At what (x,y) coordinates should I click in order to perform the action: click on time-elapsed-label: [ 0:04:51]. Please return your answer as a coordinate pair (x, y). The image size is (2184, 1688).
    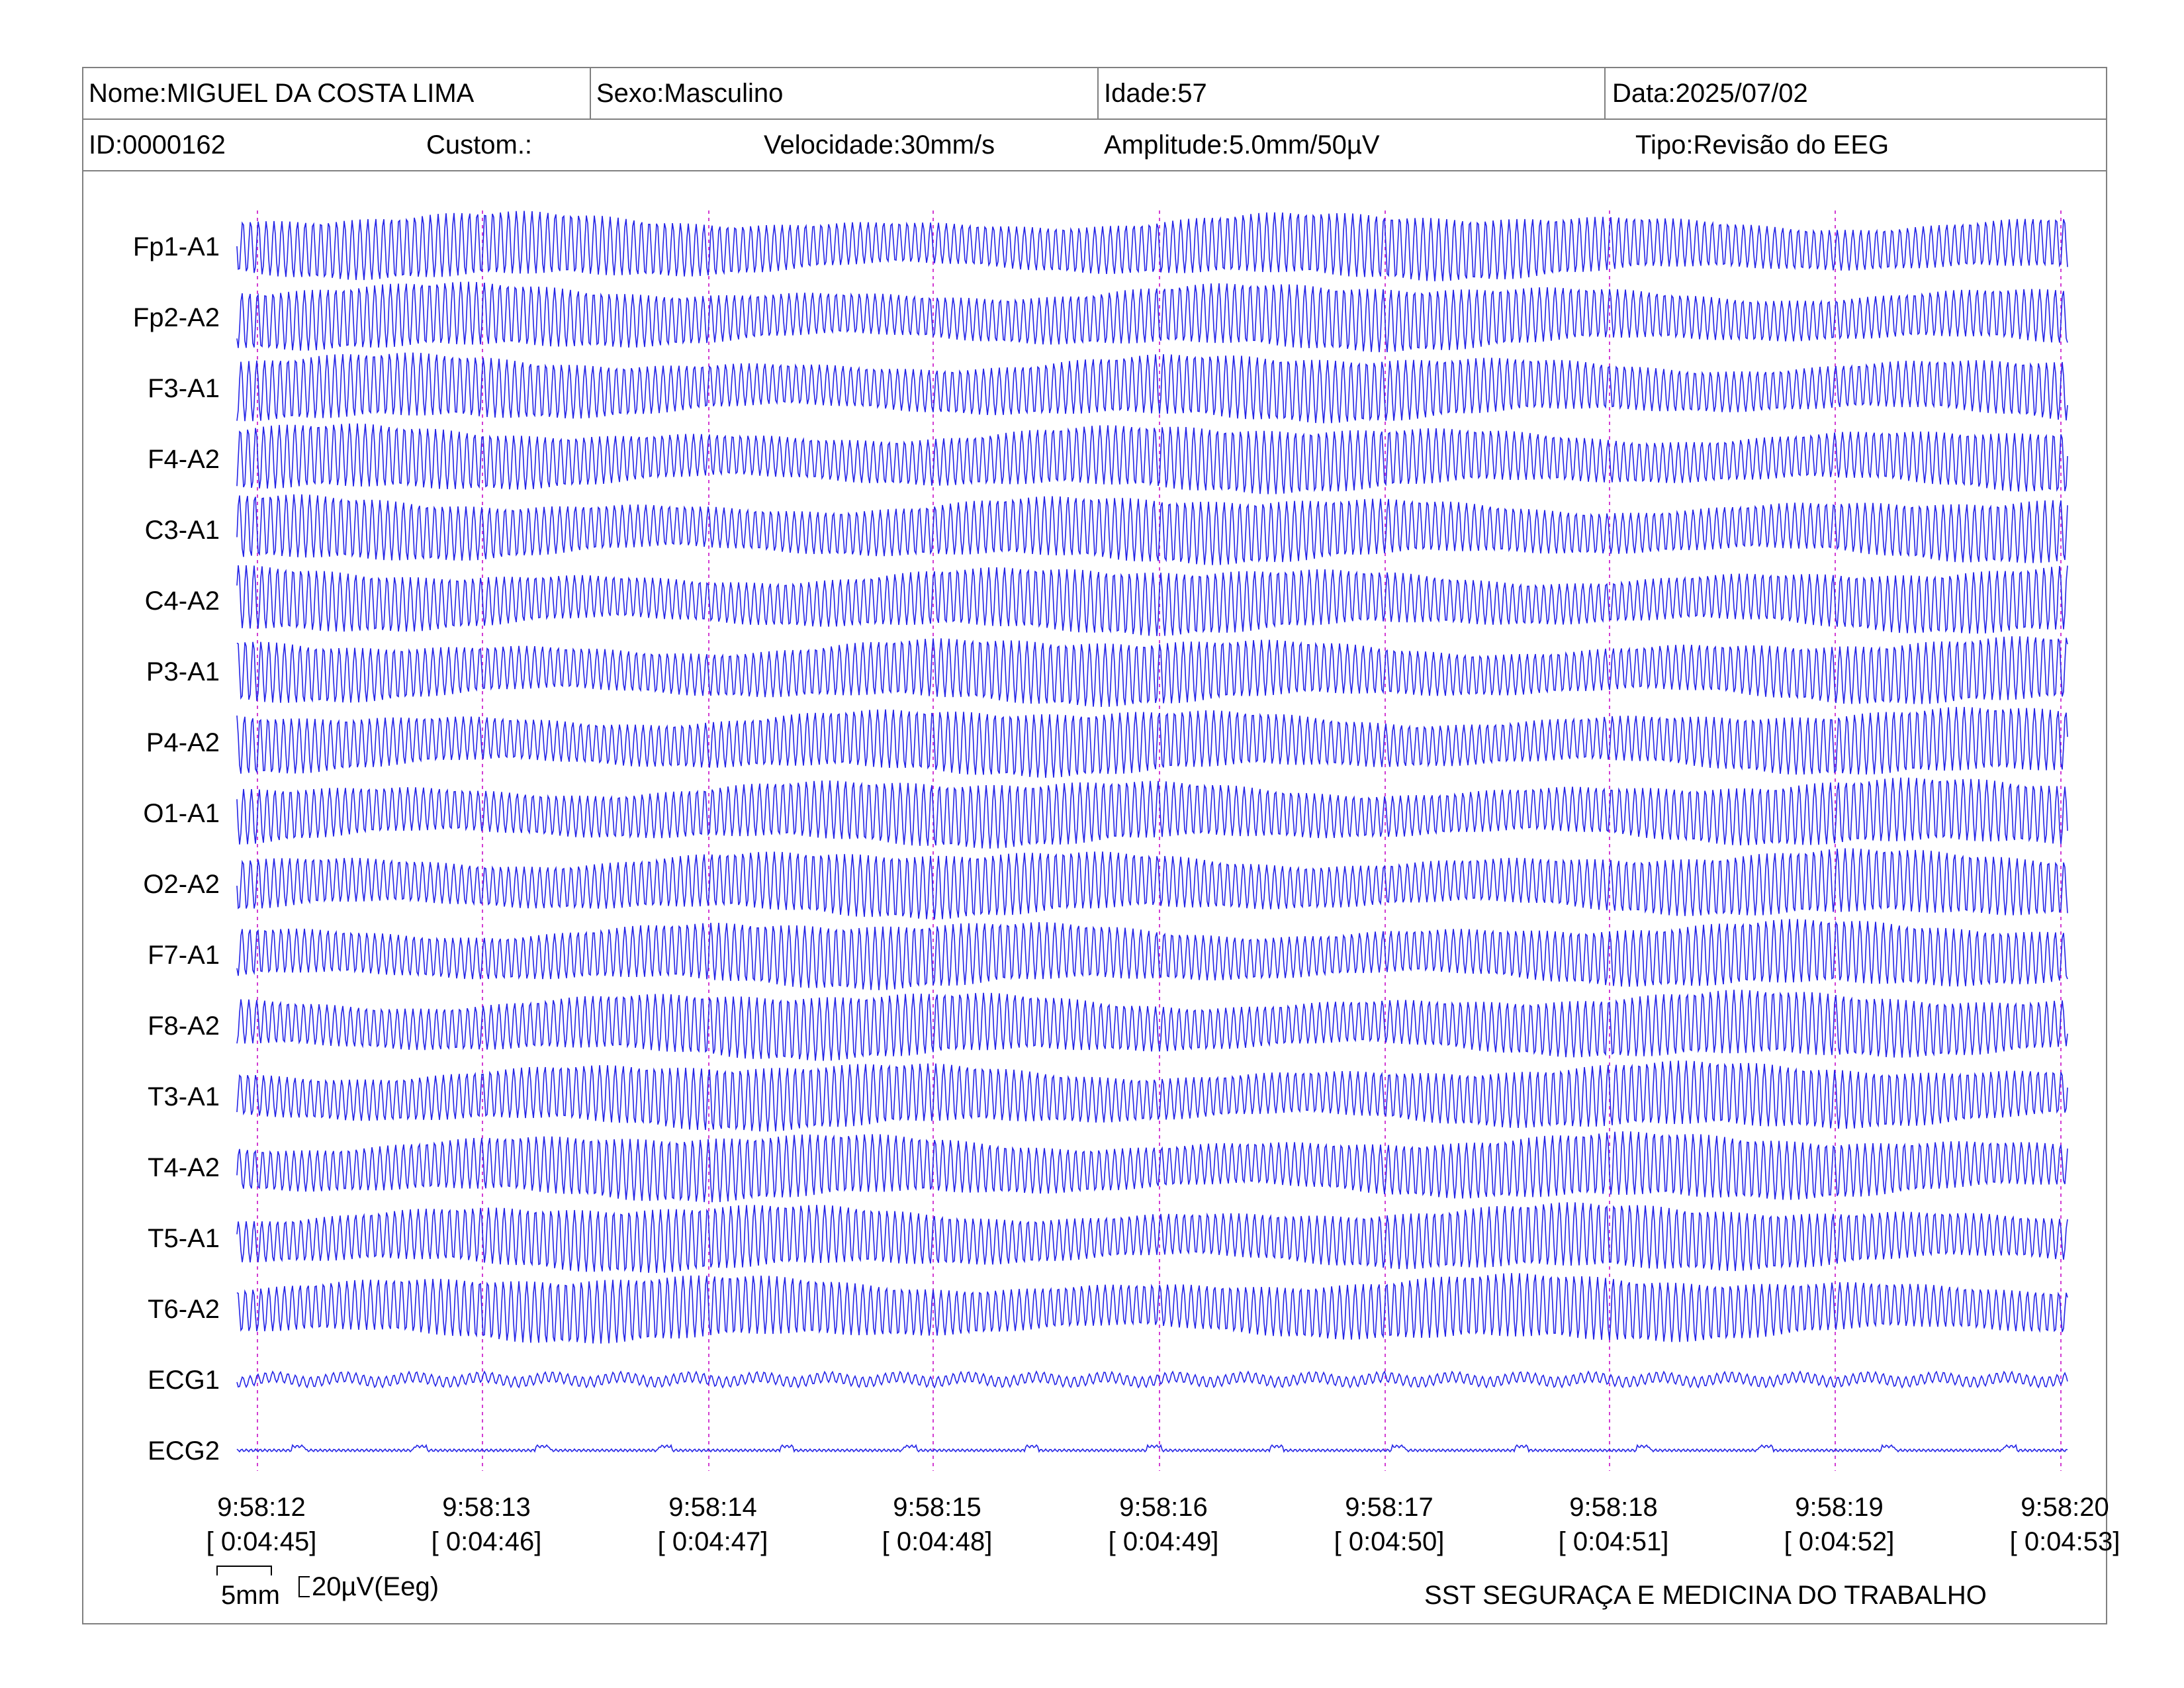
    Looking at the image, I should click on (1614, 1541).